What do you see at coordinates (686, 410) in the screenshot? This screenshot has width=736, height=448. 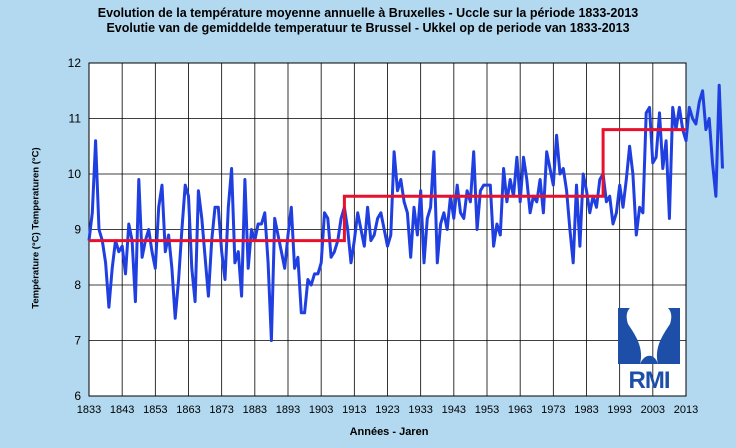 I see `x-tick-label: 2013` at bounding box center [686, 410].